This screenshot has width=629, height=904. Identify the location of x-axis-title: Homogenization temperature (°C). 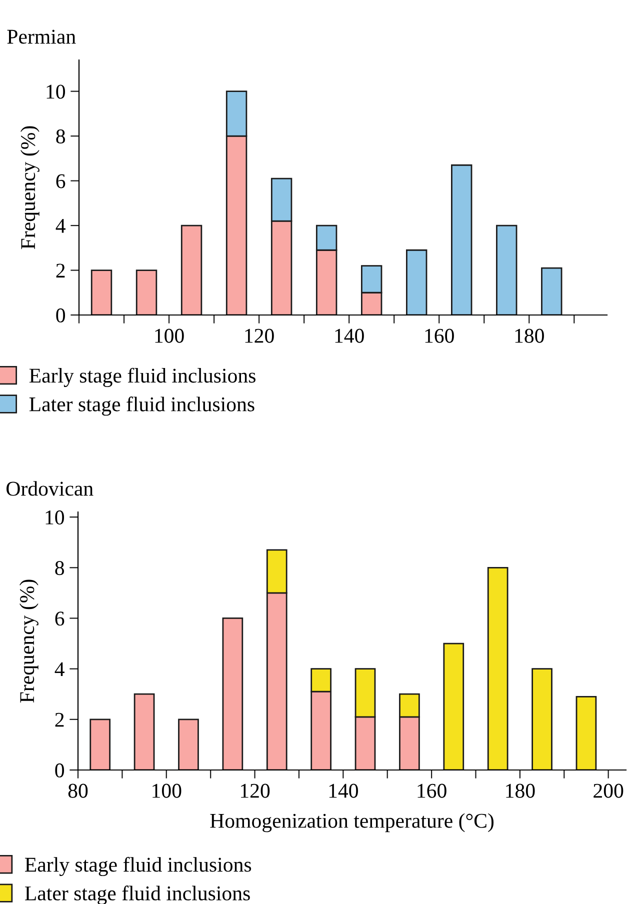
(352, 822).